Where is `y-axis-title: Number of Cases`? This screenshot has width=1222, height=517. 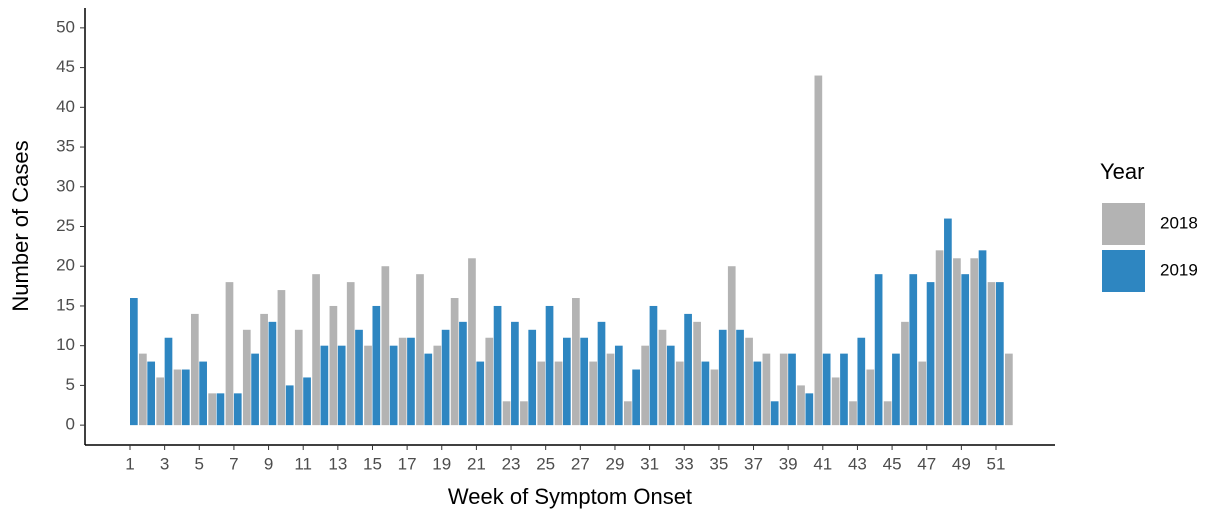
y-axis-title: Number of Cases is located at coordinates (20, 225).